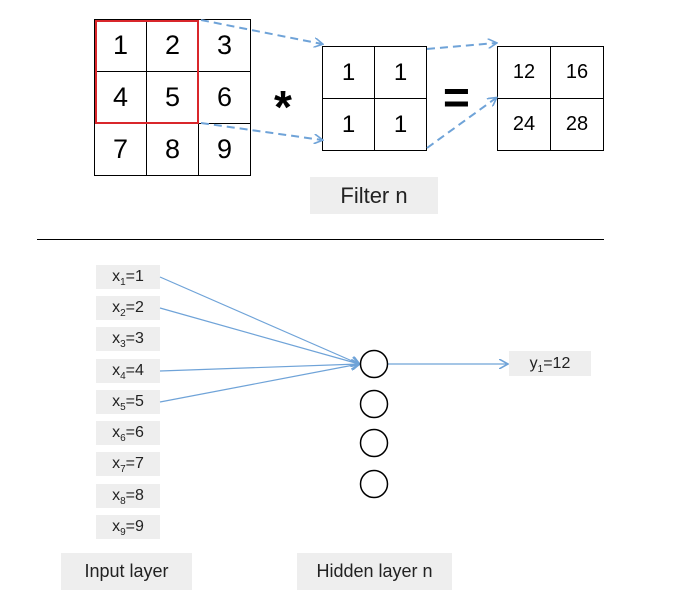 Image resolution: width=674 pixels, height=606 pixels. Describe the element at coordinates (120, 45) in the screenshot. I see `input-cell: 1` at that location.